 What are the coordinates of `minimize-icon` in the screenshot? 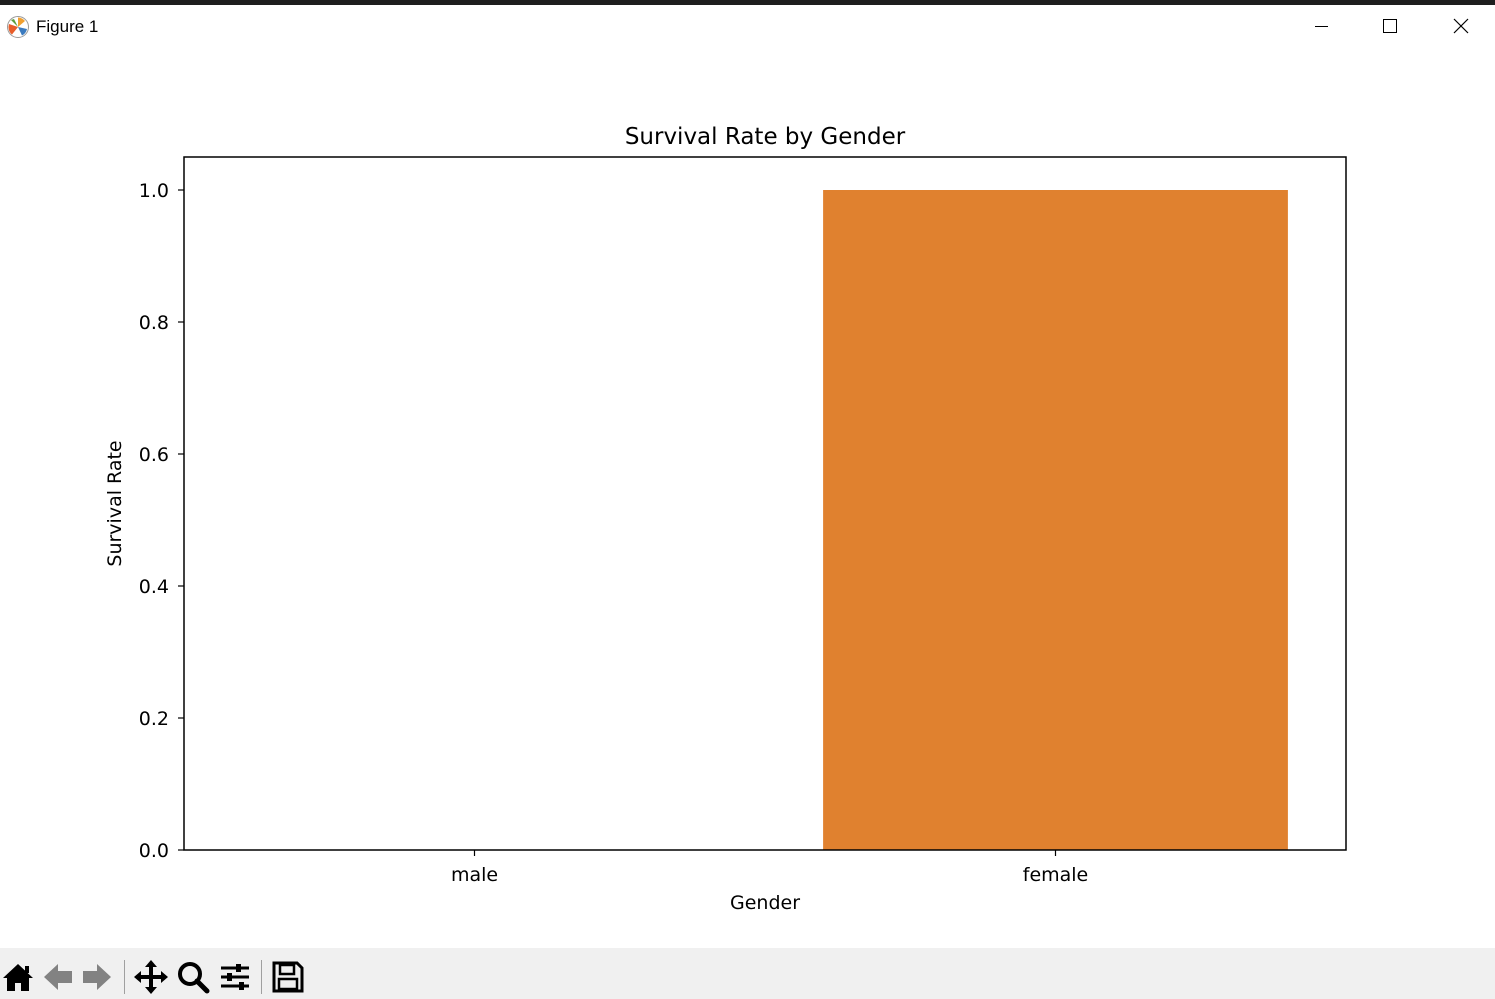 It's located at (1321, 26).